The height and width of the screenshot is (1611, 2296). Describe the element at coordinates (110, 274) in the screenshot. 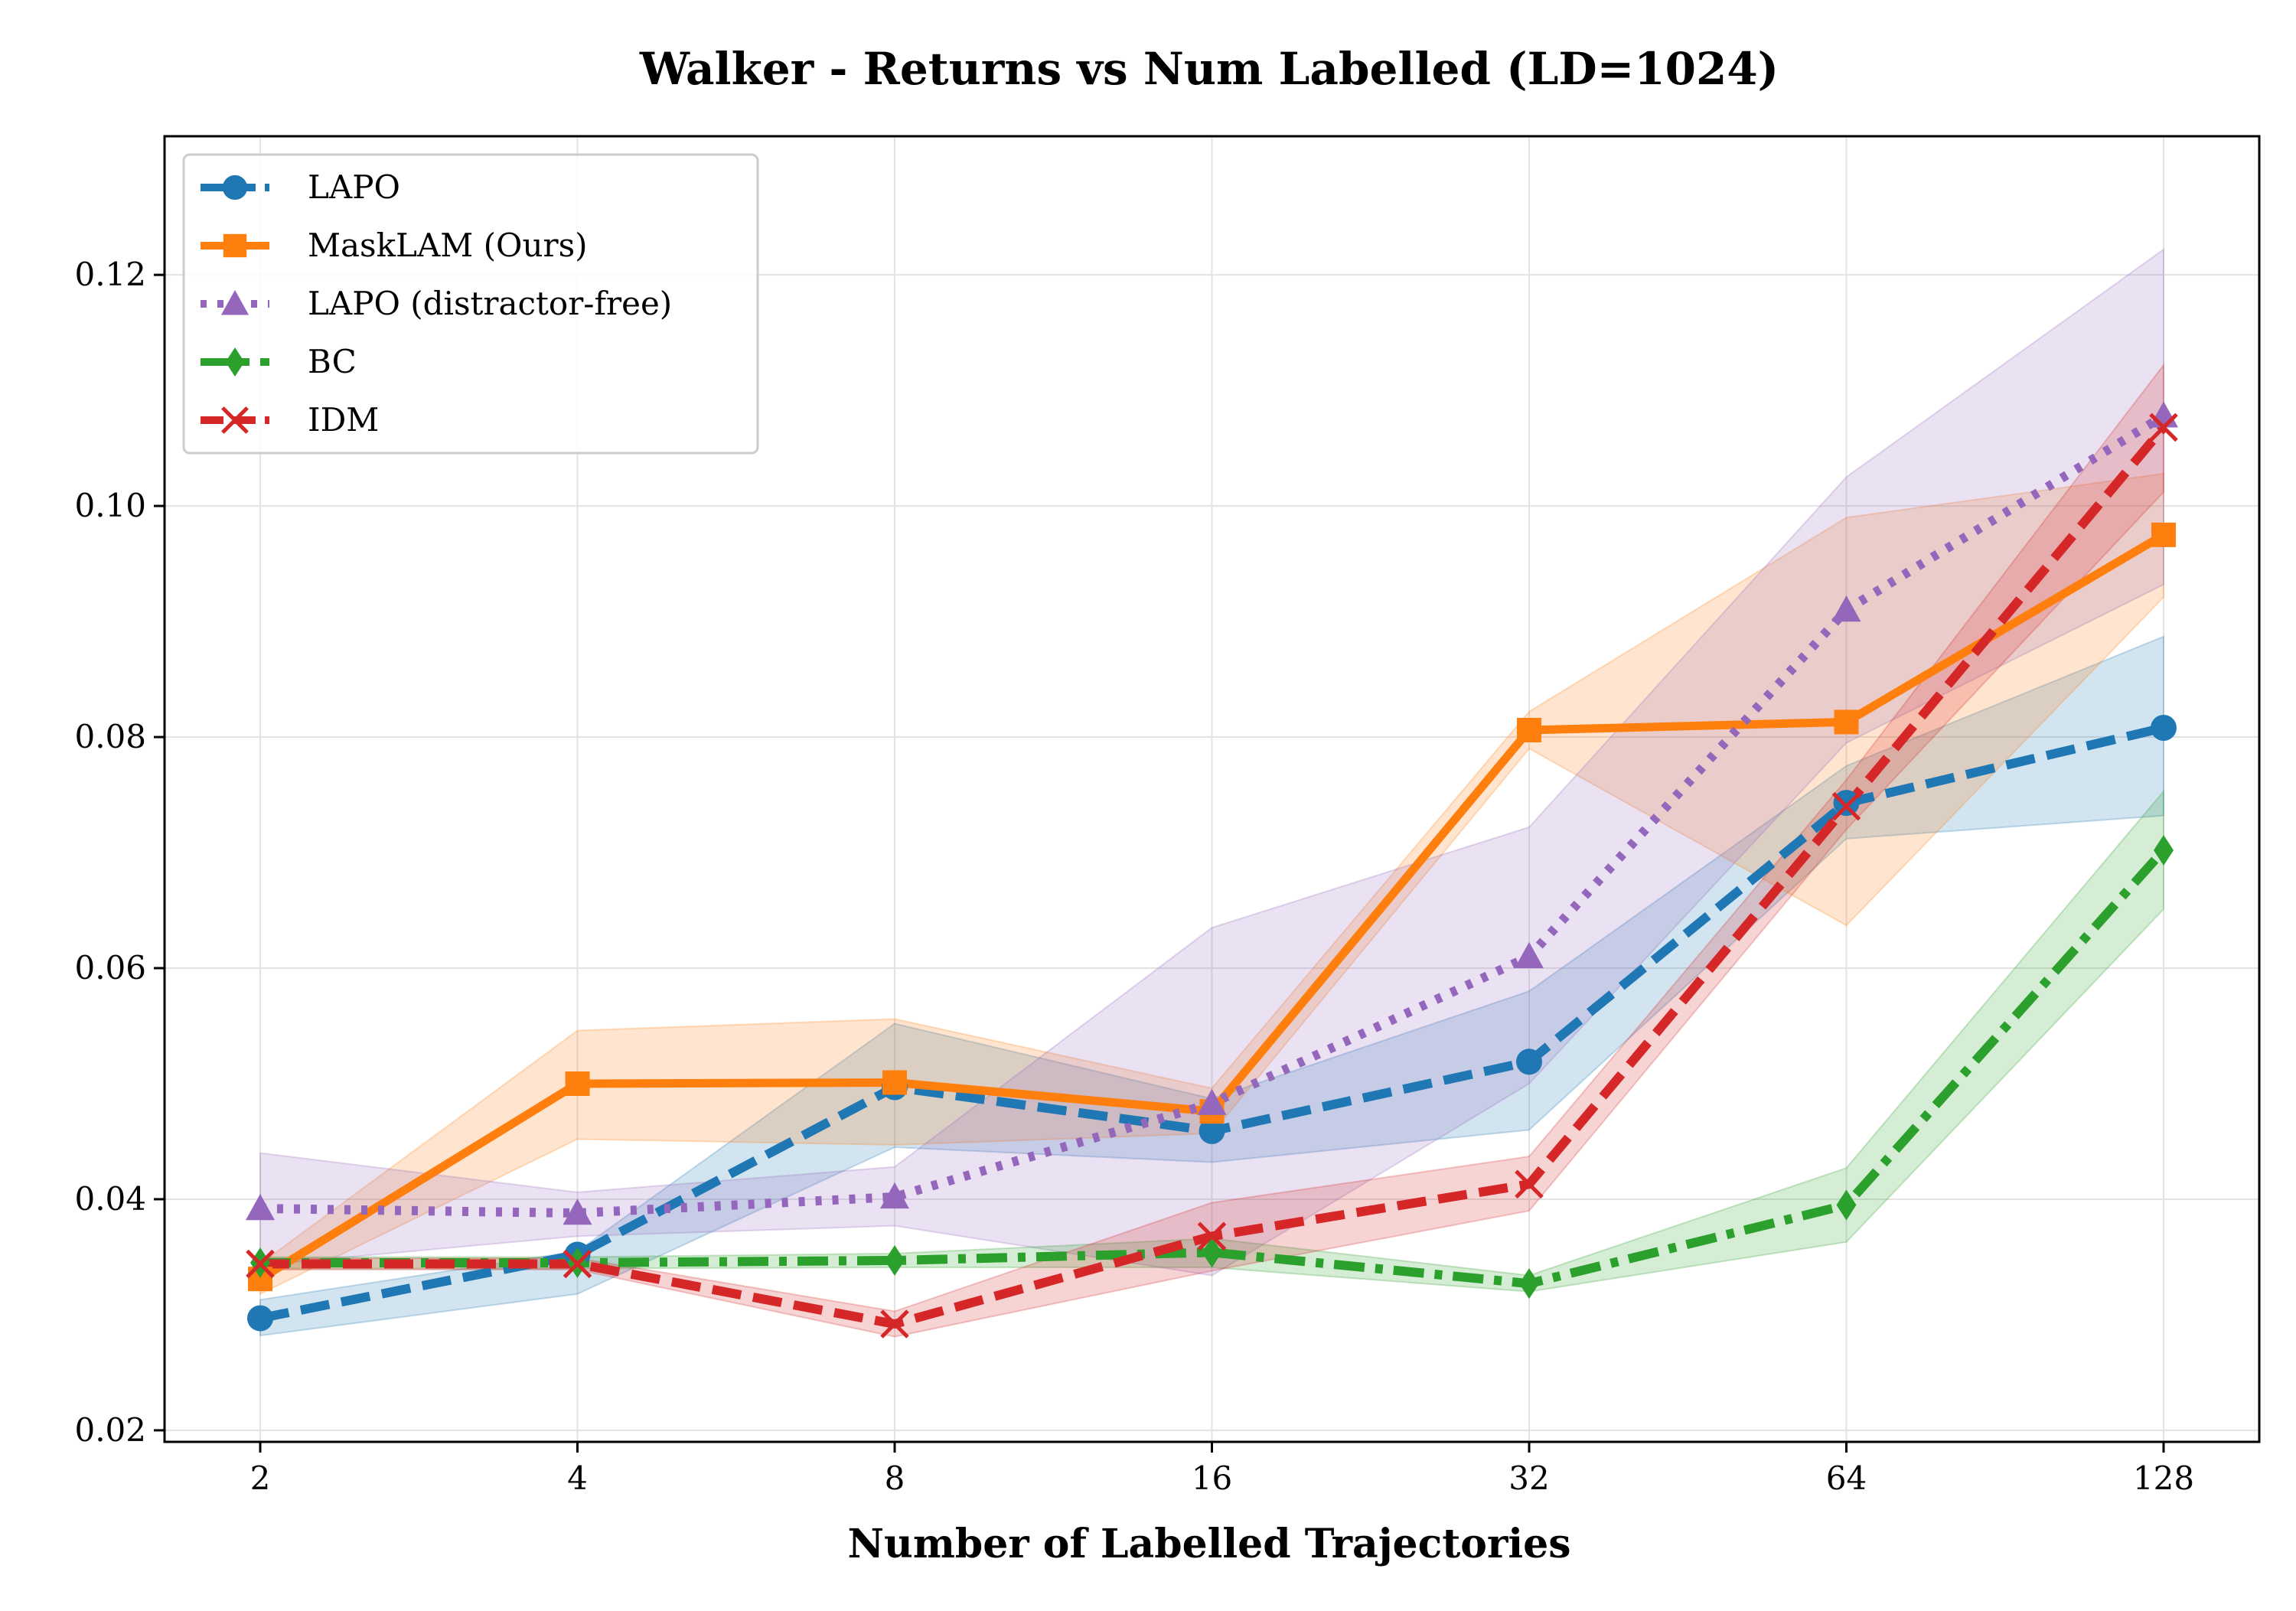

I see `y-tick-label: 0.12` at that location.